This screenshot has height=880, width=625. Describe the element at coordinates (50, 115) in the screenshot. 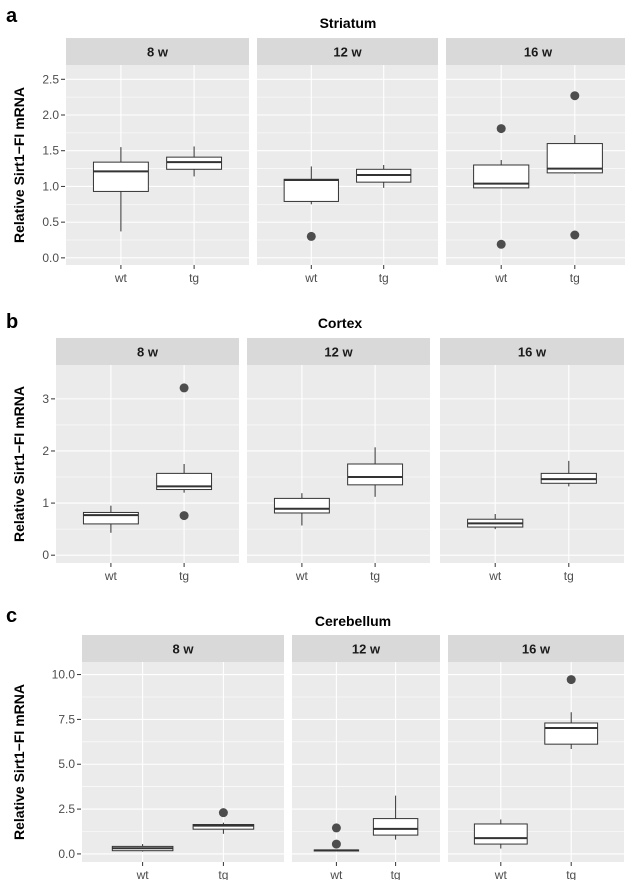

I see `y-tick-label: 2.0` at that location.